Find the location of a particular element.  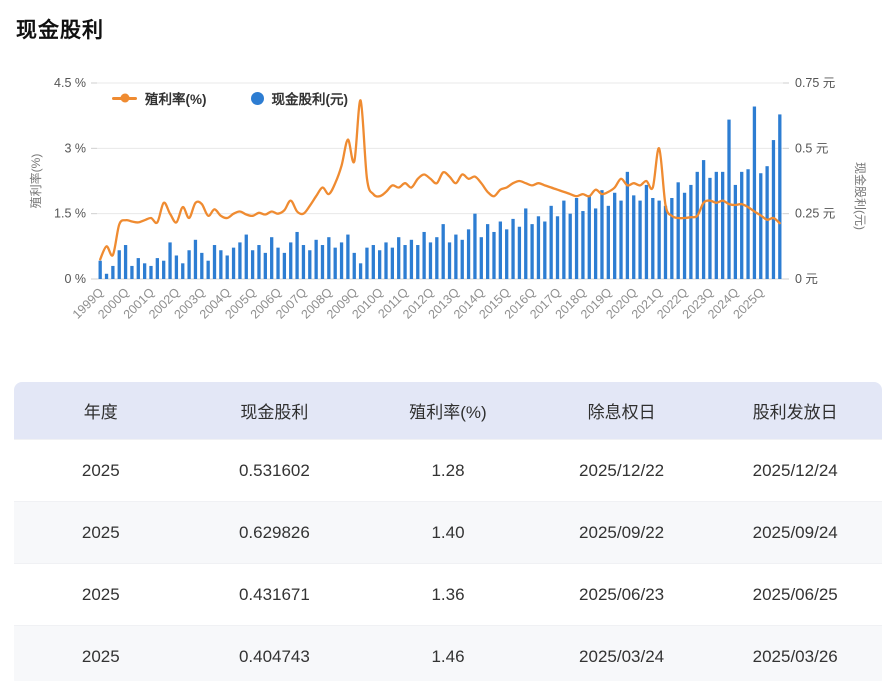

legend-item-dividend: 现金股利(元) is located at coordinates (299, 98).